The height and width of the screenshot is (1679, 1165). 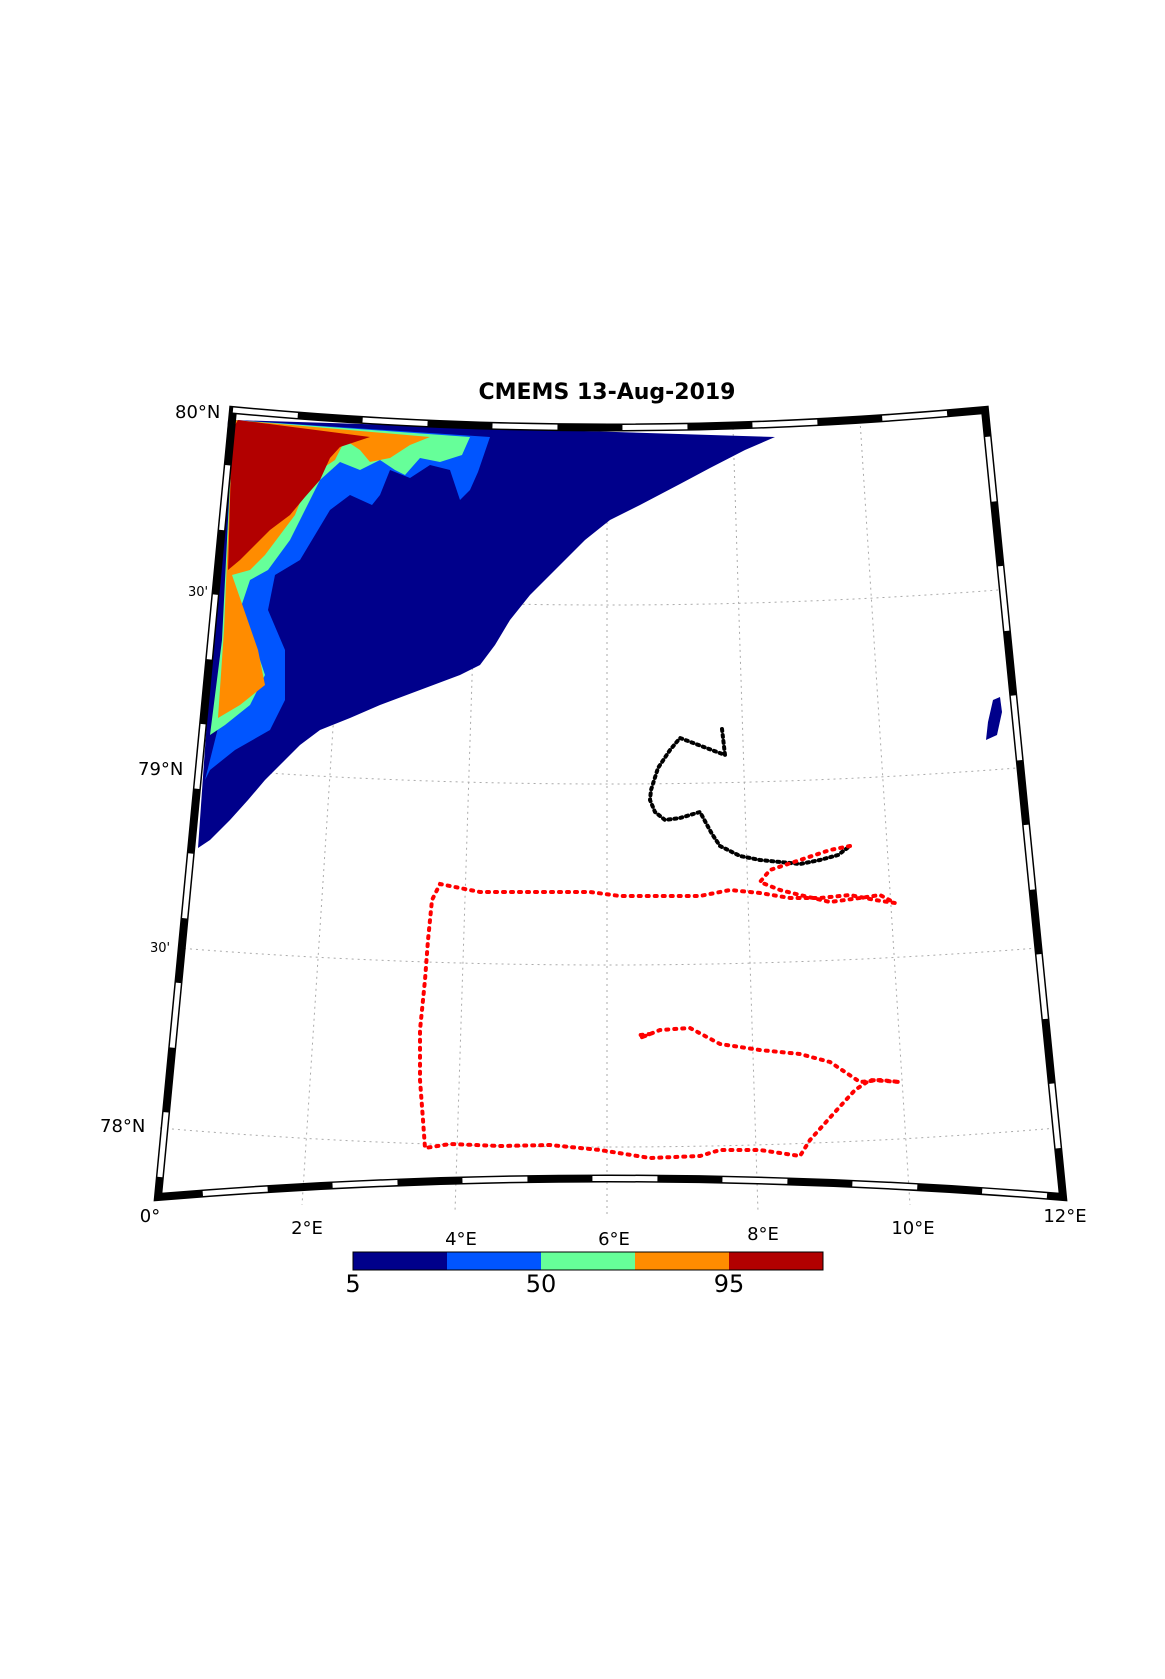 I want to click on lat-label-79n: 79°N, so click(x=160, y=769).